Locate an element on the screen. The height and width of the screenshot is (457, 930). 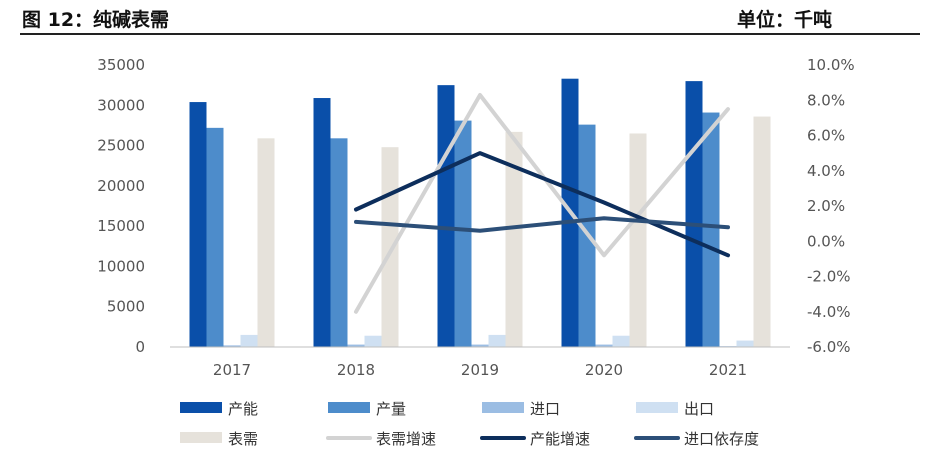
legend-label: 产能增速 is located at coordinates (560, 439).